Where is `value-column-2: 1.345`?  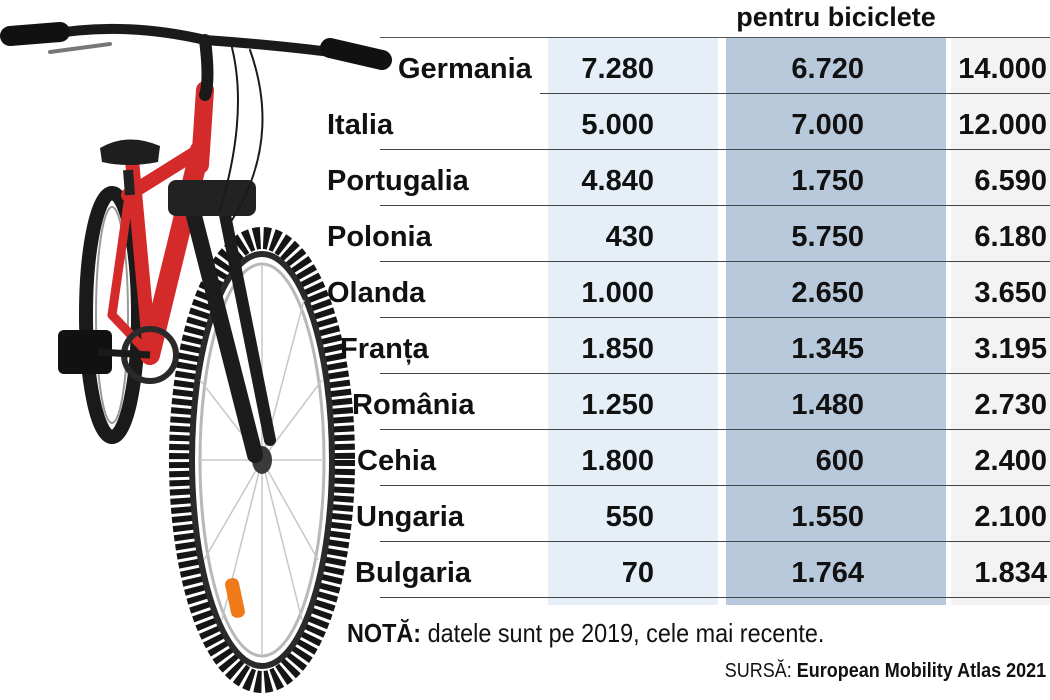
value-column-2: 1.345 is located at coordinates (827, 349).